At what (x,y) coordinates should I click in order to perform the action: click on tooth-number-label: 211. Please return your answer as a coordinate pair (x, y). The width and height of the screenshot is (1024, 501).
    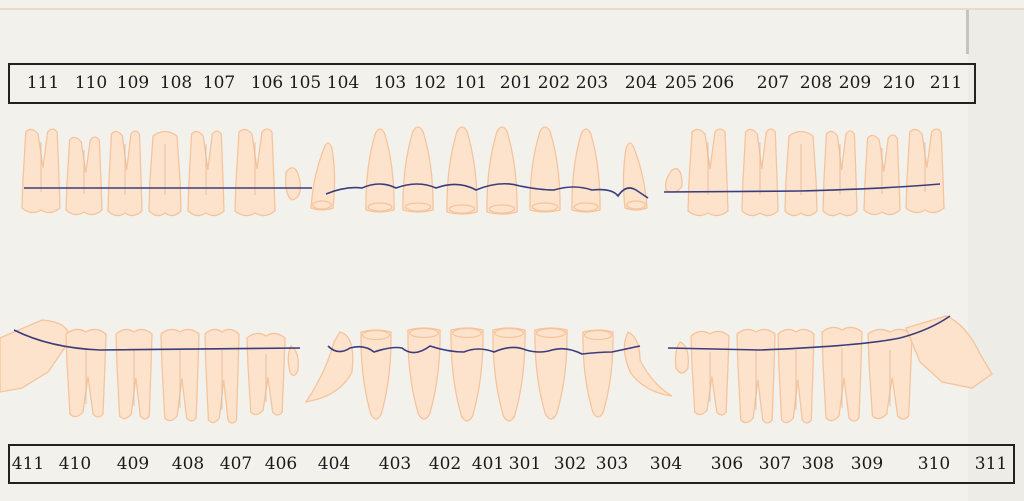
    Looking at the image, I should click on (946, 83).